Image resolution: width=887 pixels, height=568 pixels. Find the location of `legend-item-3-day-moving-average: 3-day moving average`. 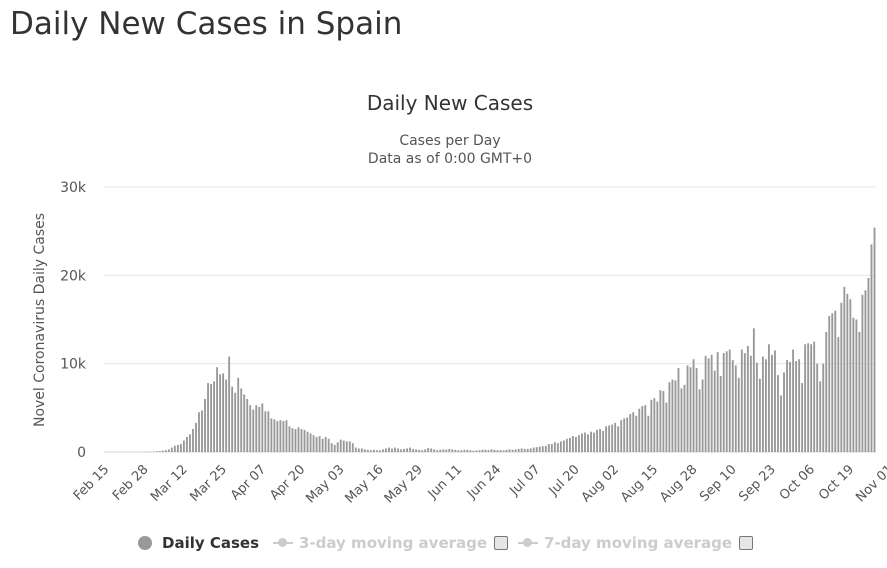

legend-item-3-day-moving-average: 3-day moving average is located at coordinates (380, 543).